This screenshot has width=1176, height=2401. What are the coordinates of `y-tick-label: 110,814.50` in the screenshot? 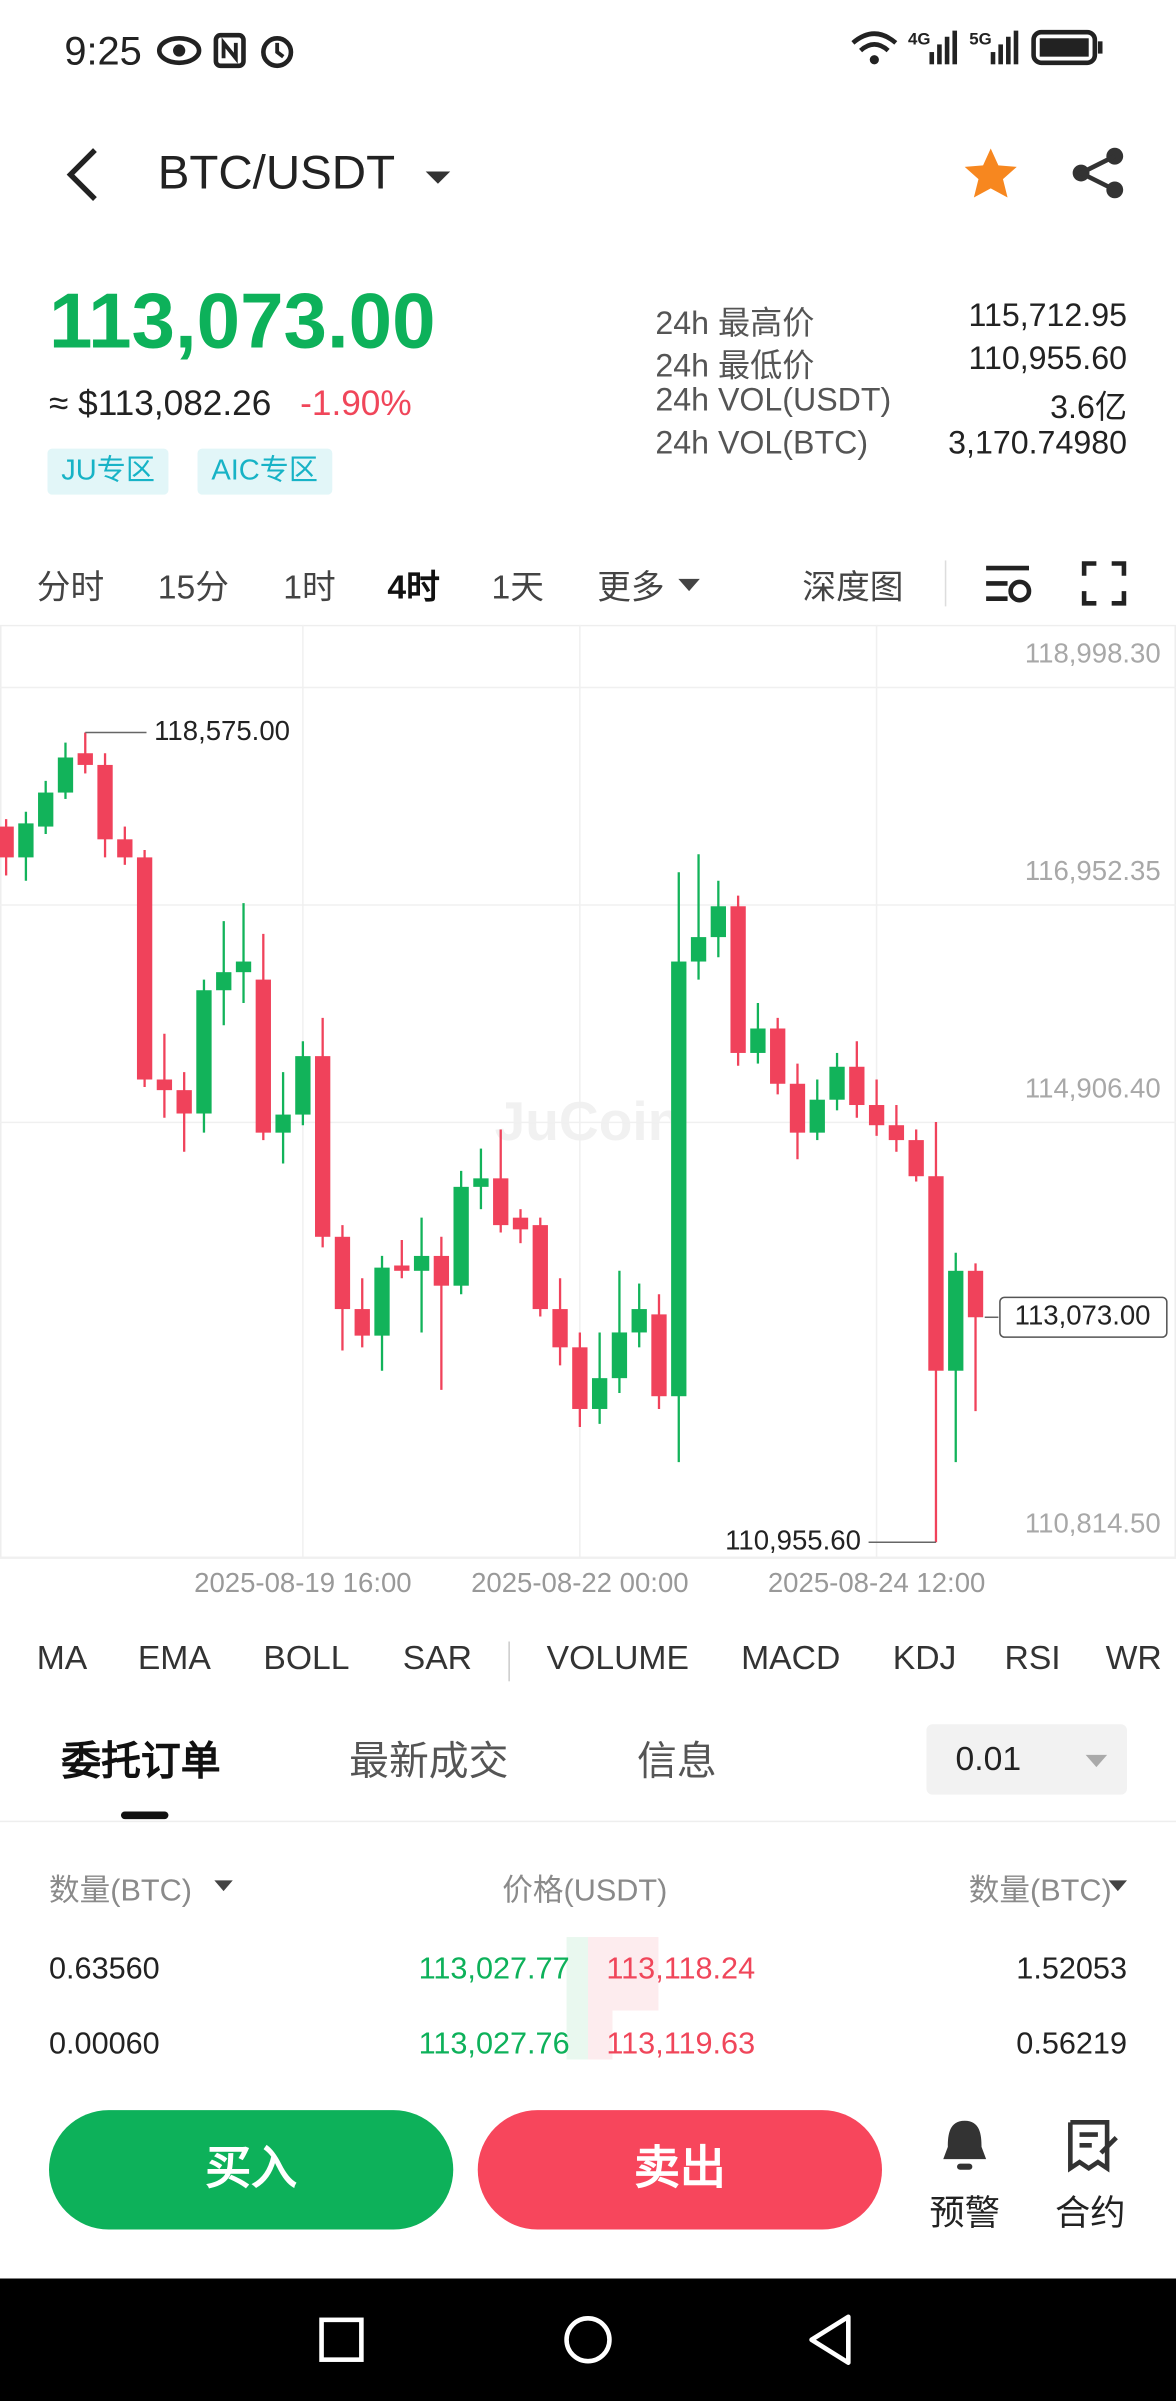 It's located at (1093, 1522).